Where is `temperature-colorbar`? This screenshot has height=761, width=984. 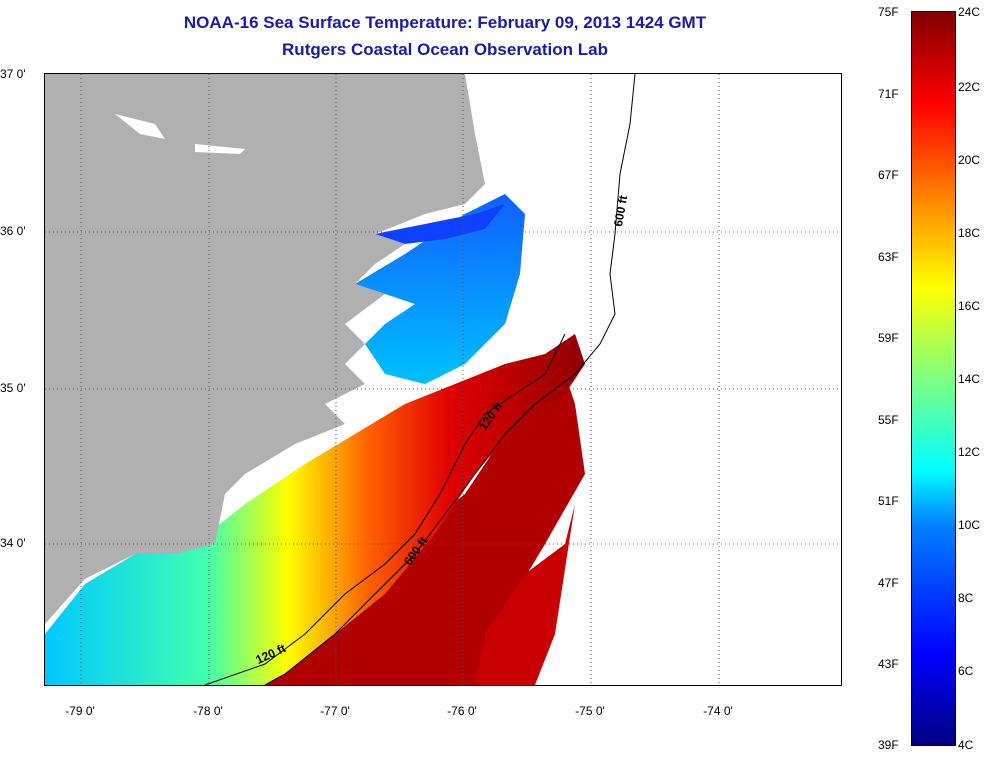
temperature-colorbar is located at coordinates (933, 378).